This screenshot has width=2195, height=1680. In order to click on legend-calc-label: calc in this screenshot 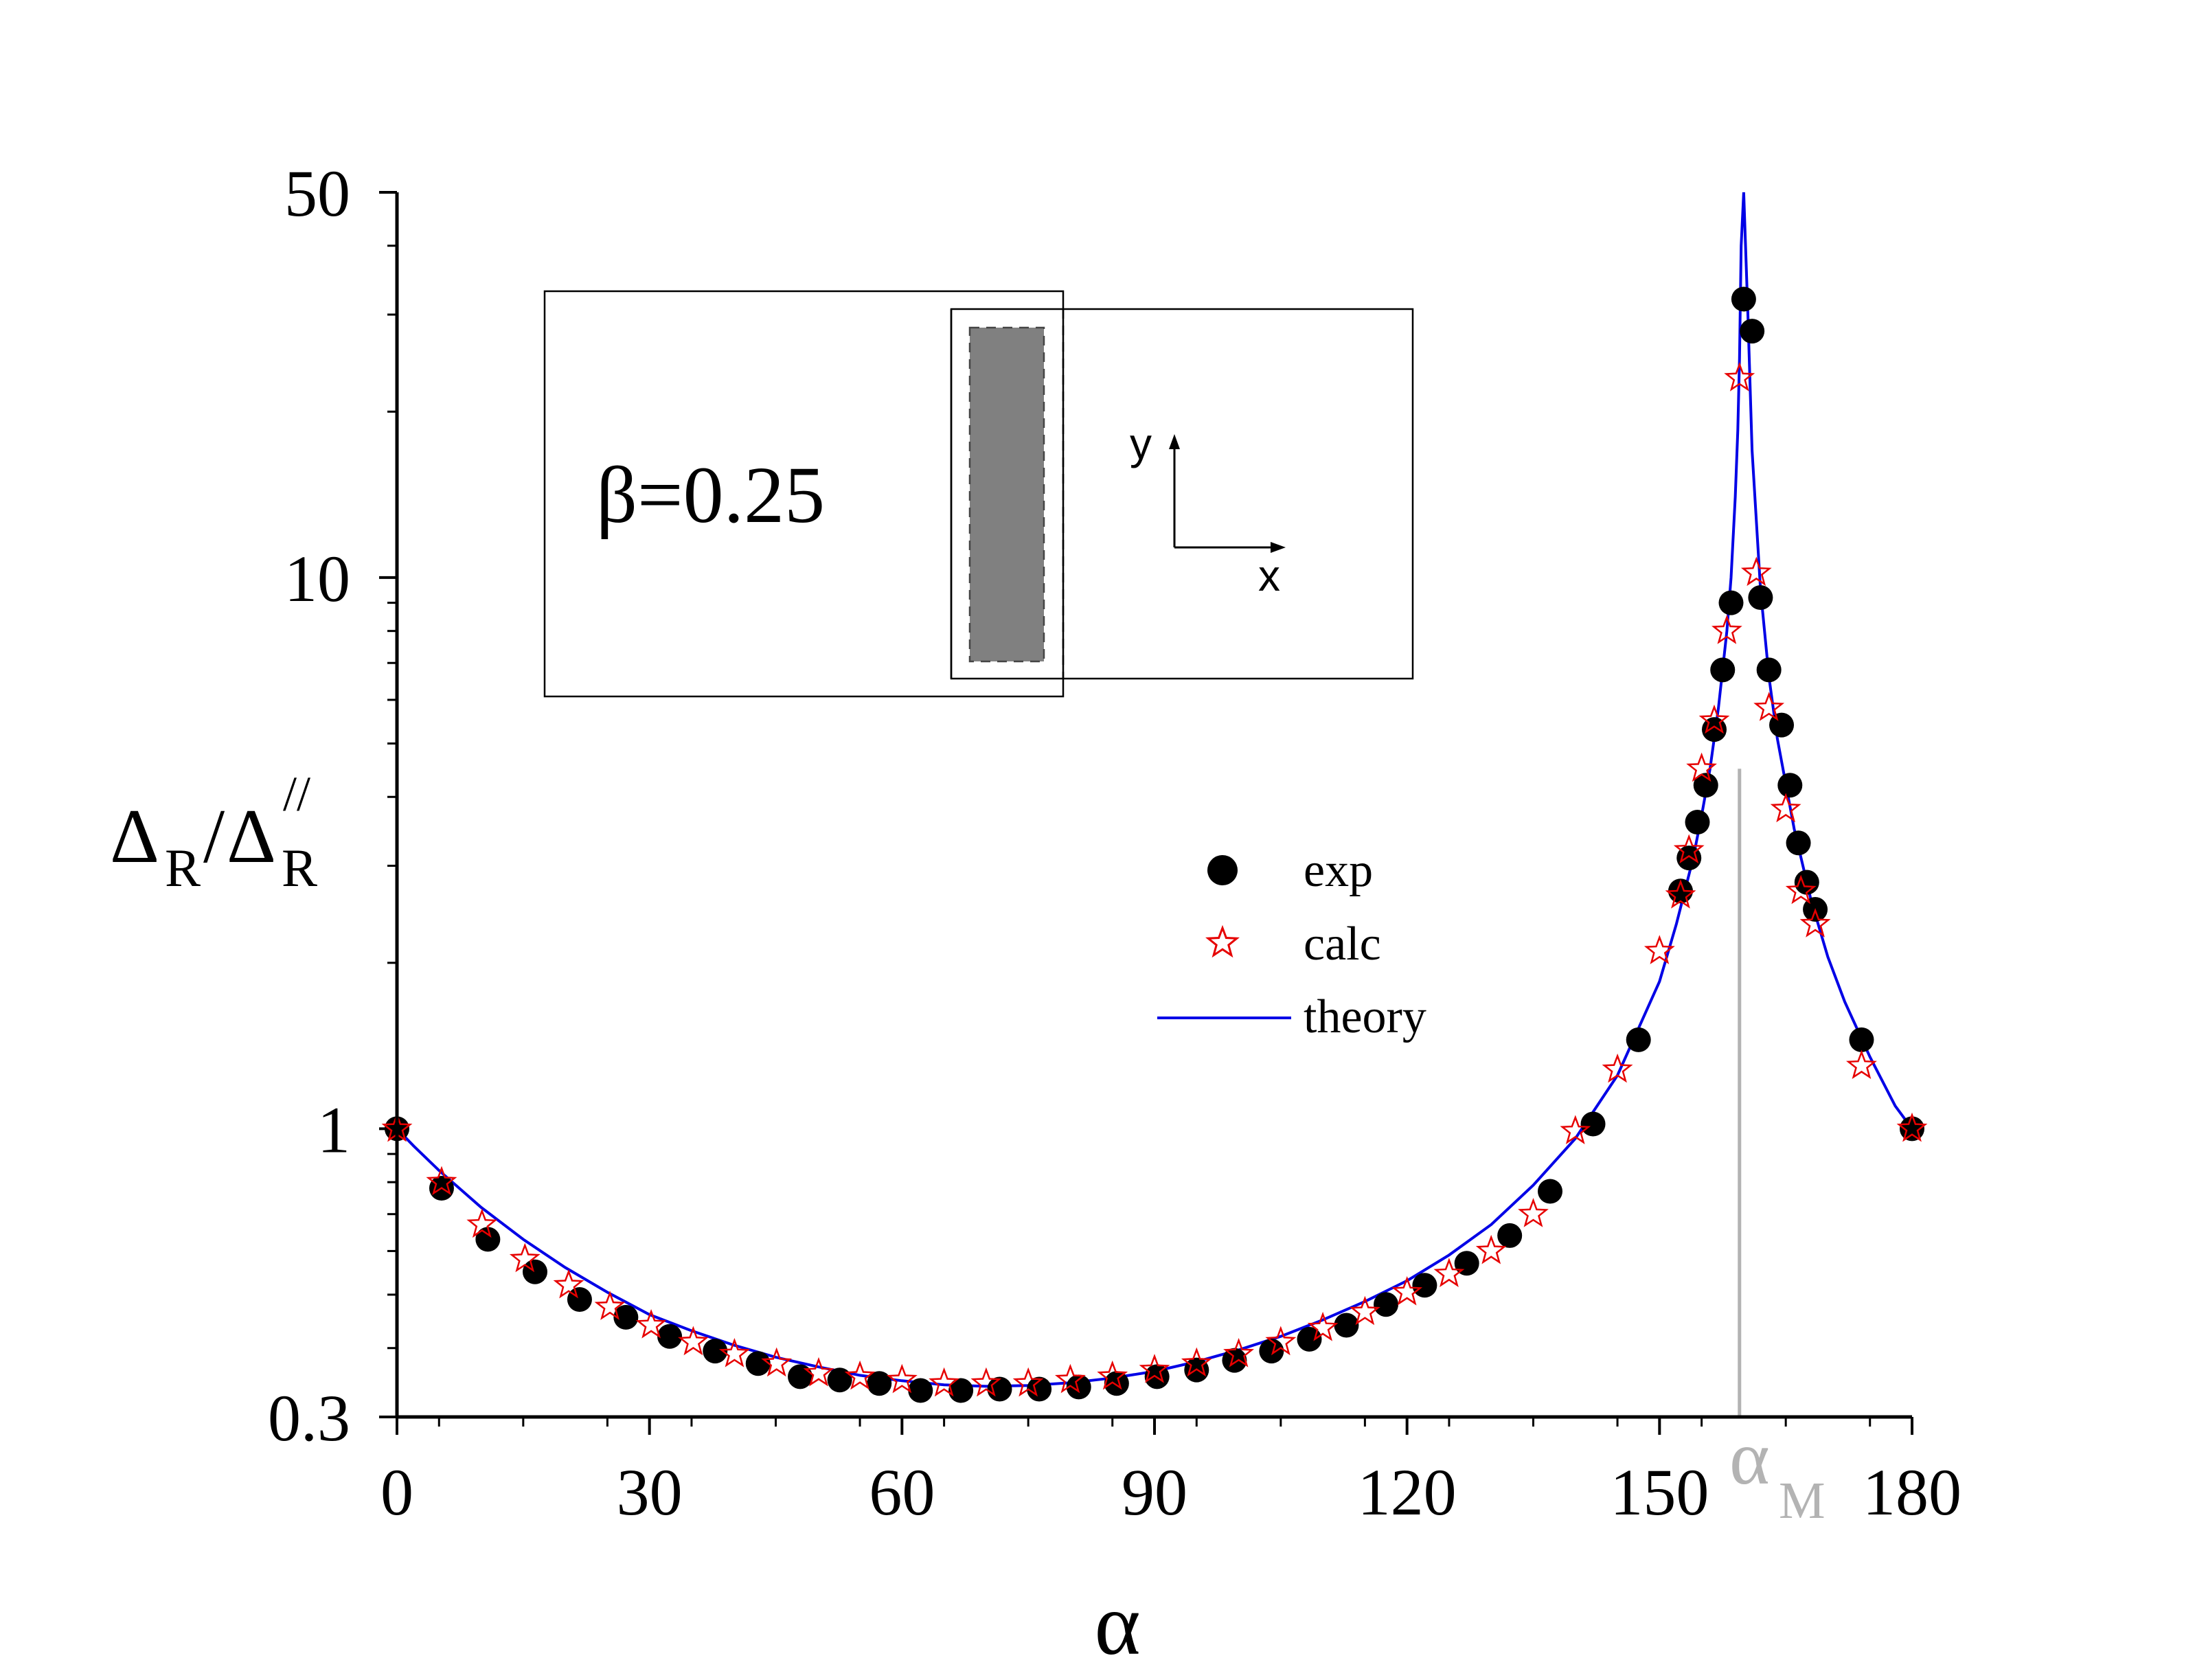, I will do `click(1342, 944)`.